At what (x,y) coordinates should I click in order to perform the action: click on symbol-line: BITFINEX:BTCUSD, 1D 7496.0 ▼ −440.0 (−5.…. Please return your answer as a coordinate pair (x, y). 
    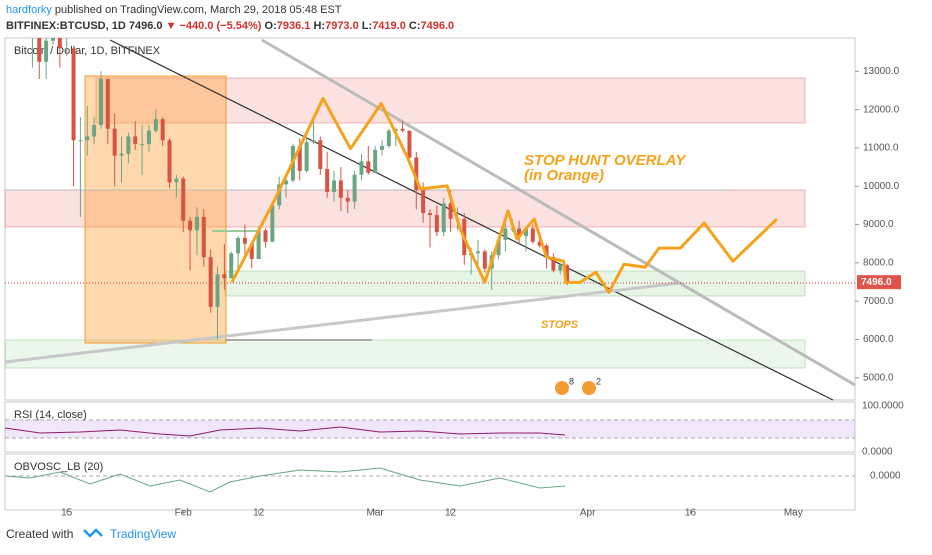
    Looking at the image, I should click on (230, 26).